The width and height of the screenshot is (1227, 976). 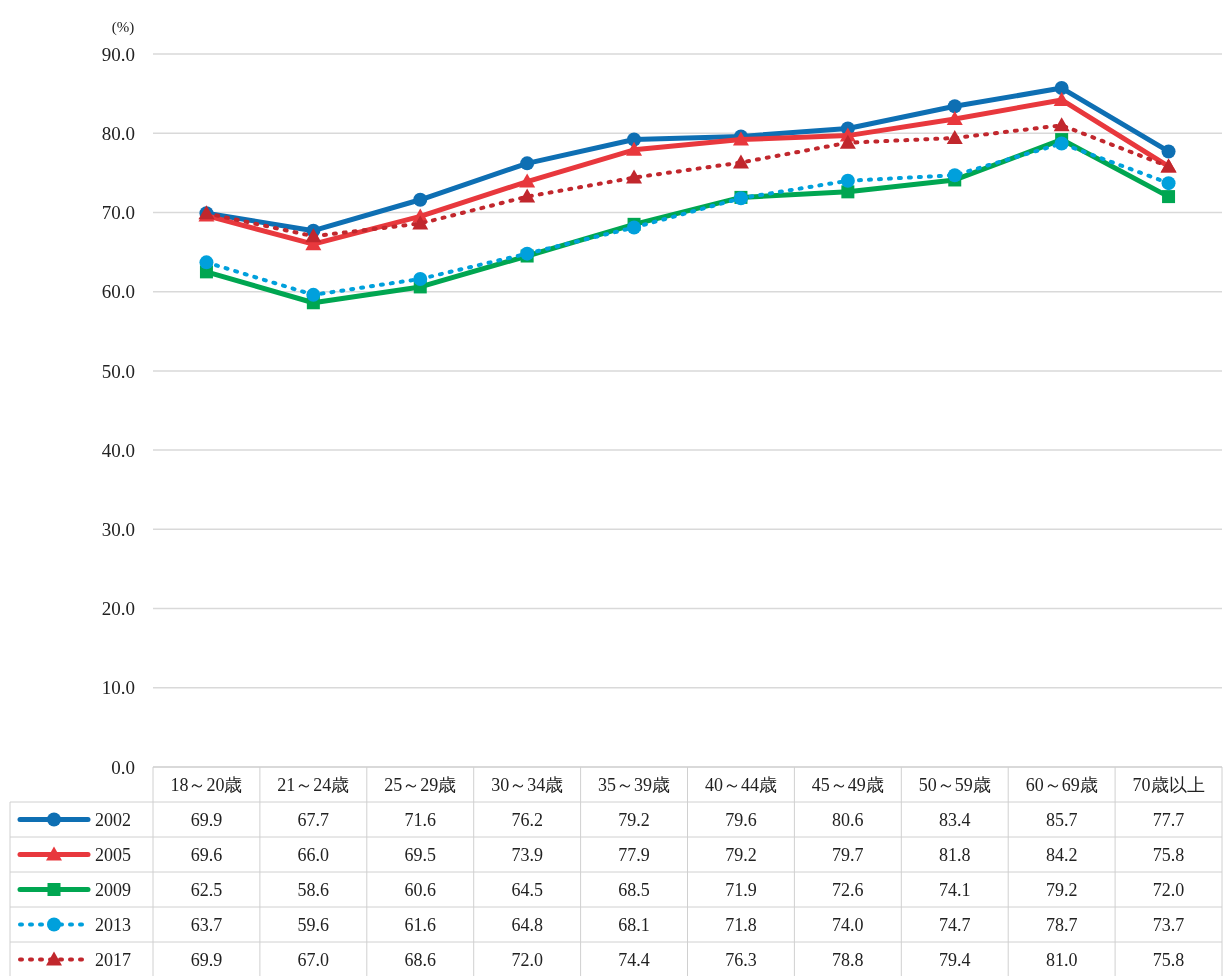 I want to click on x-tick-label: 40～44歳, so click(x=740, y=784).